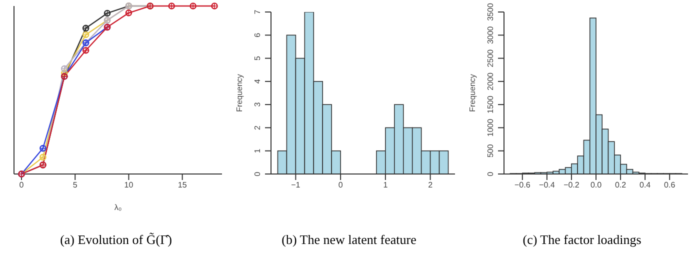 This screenshot has width=698, height=262. Describe the element at coordinates (547, 185) in the screenshot. I see `x-tick-label: −0.4` at that location.